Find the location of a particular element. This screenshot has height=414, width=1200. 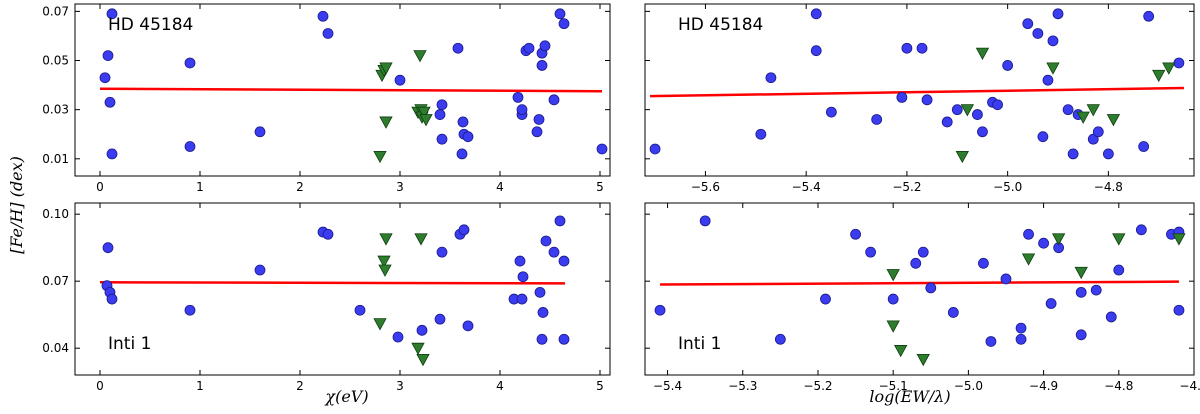

panel-label: HD 45184 is located at coordinates (150, 25).